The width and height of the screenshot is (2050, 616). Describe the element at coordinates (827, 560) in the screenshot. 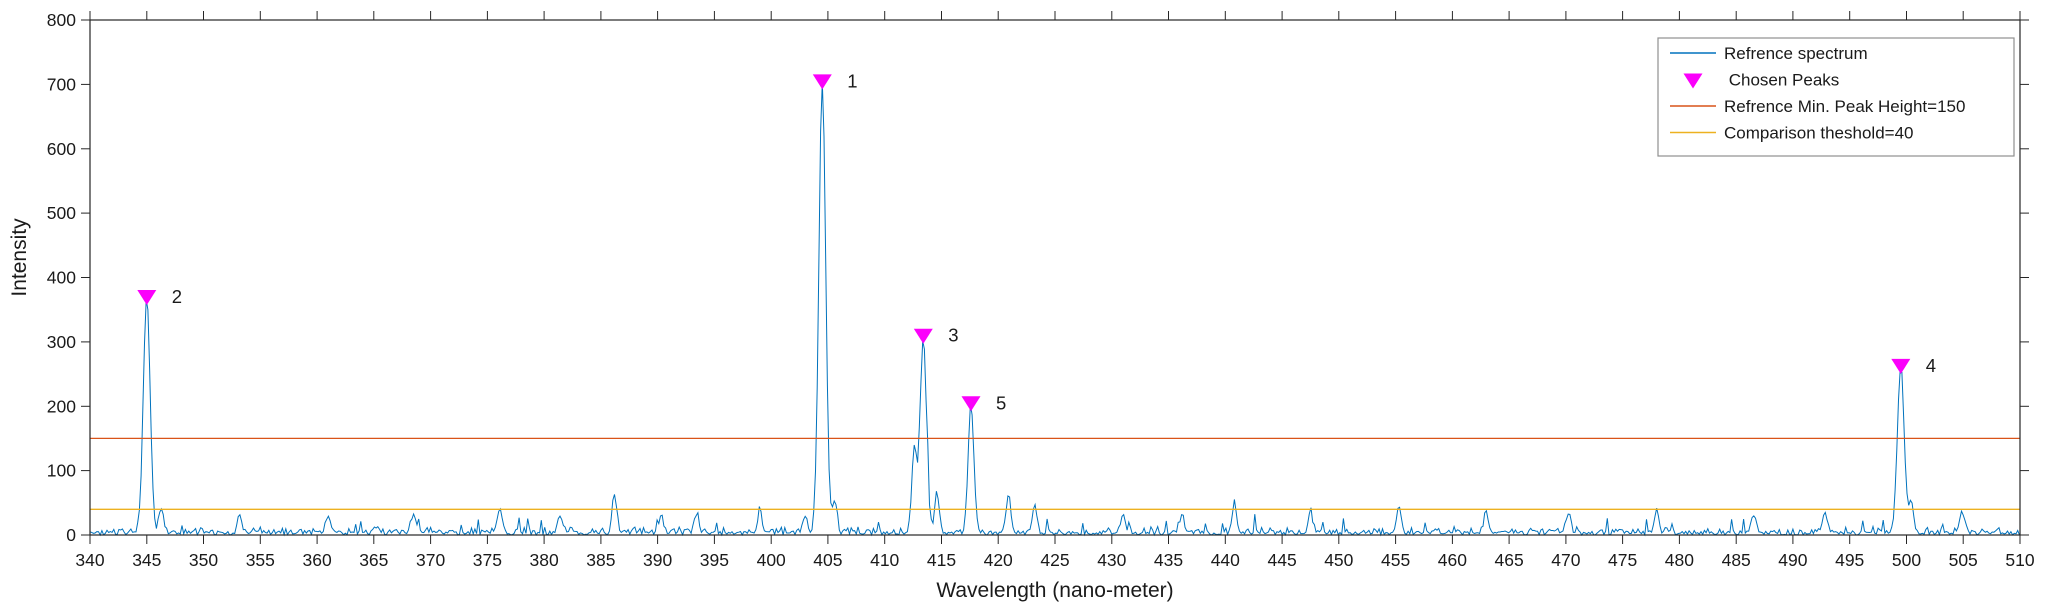

I see `x-tick-label: 405` at that location.